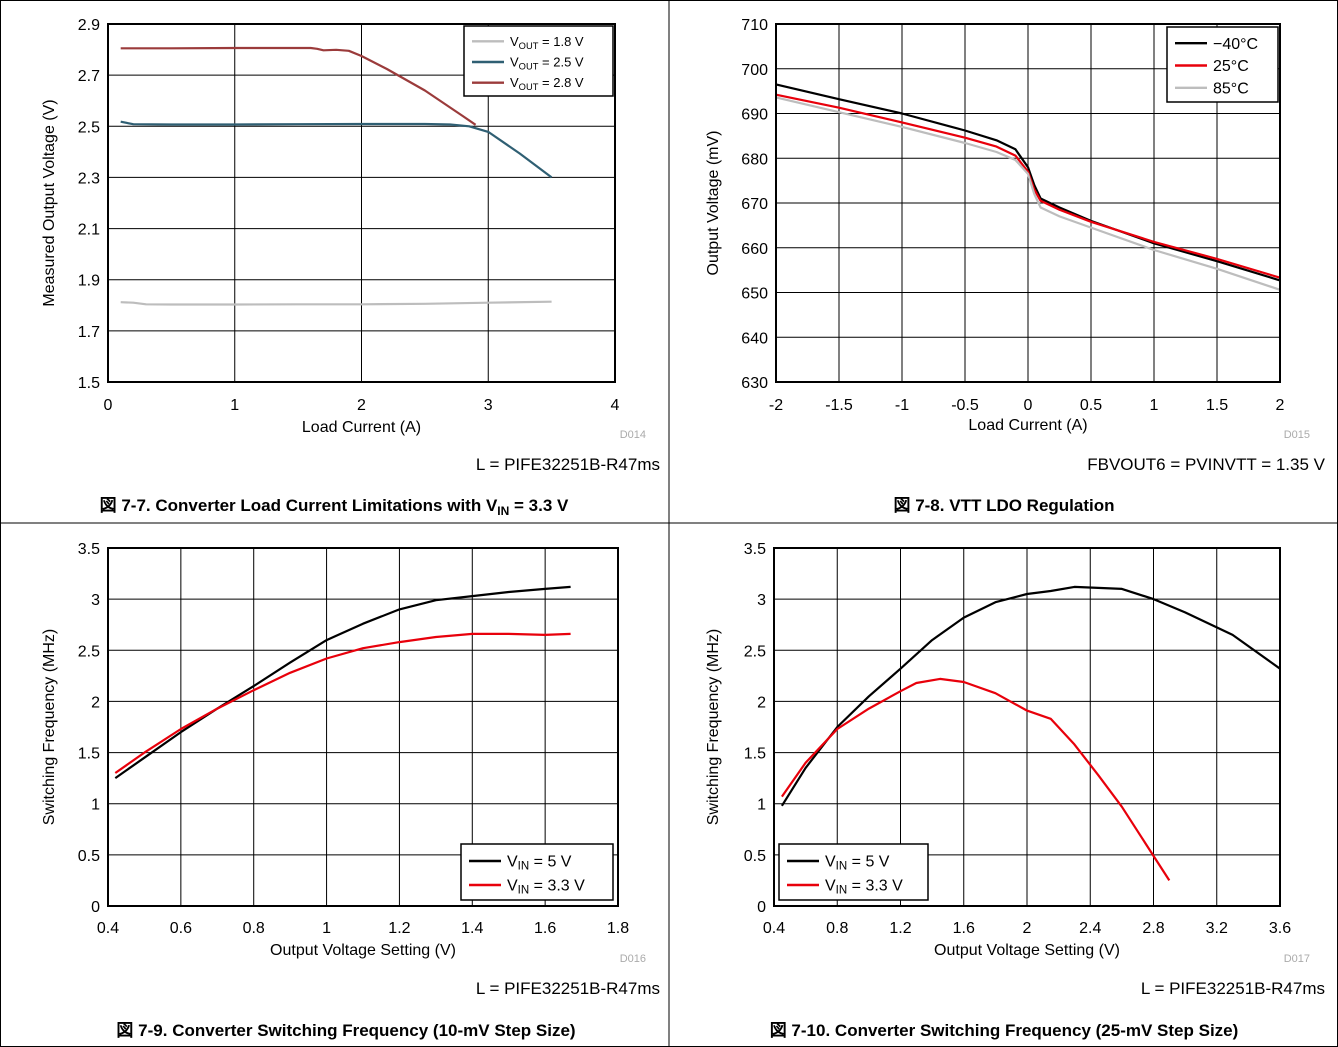  What do you see at coordinates (181, 928) in the screenshot?
I see `x-tick-label: 0.6` at bounding box center [181, 928].